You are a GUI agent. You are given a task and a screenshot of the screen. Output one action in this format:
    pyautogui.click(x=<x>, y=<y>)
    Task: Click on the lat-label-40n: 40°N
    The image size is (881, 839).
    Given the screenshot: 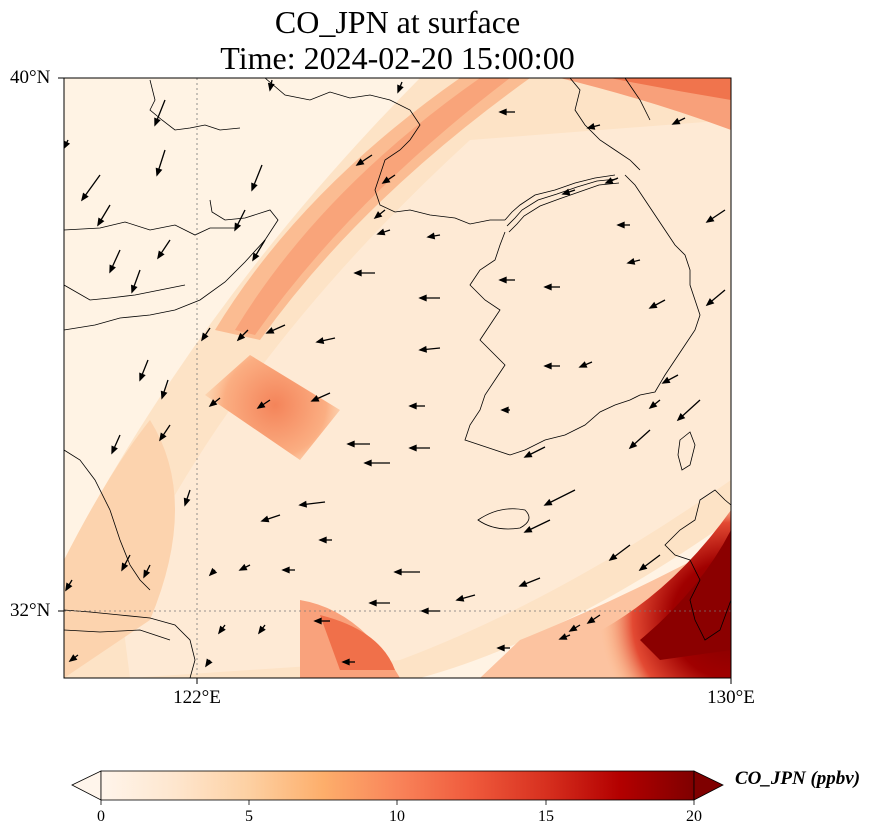 What is the action you would take?
    pyautogui.click(x=30, y=77)
    